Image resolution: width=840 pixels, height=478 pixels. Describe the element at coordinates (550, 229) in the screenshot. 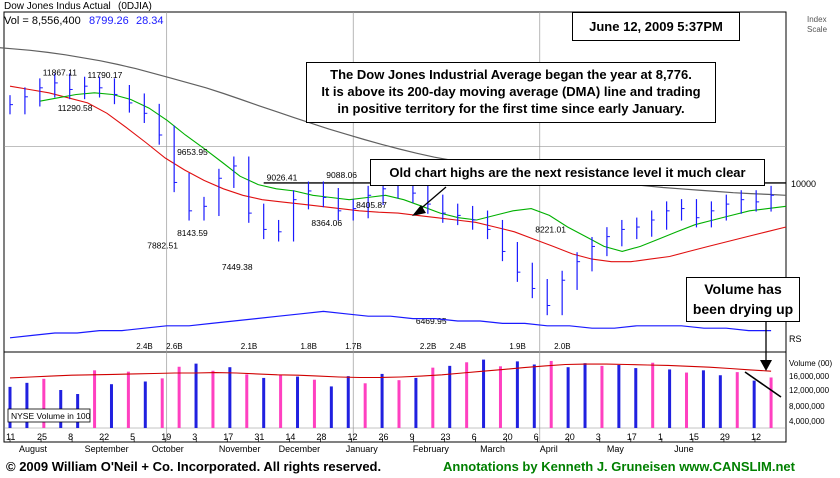

I see `price-label: 8221.01` at that location.